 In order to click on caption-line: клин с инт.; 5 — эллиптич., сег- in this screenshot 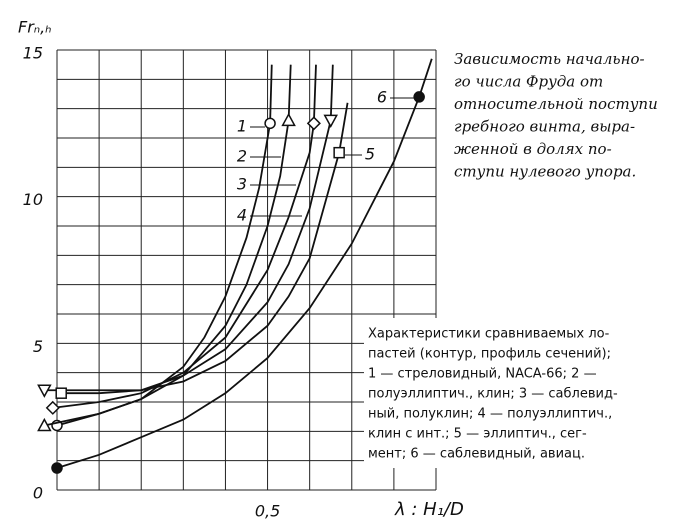, I will do `click(477, 434)`.